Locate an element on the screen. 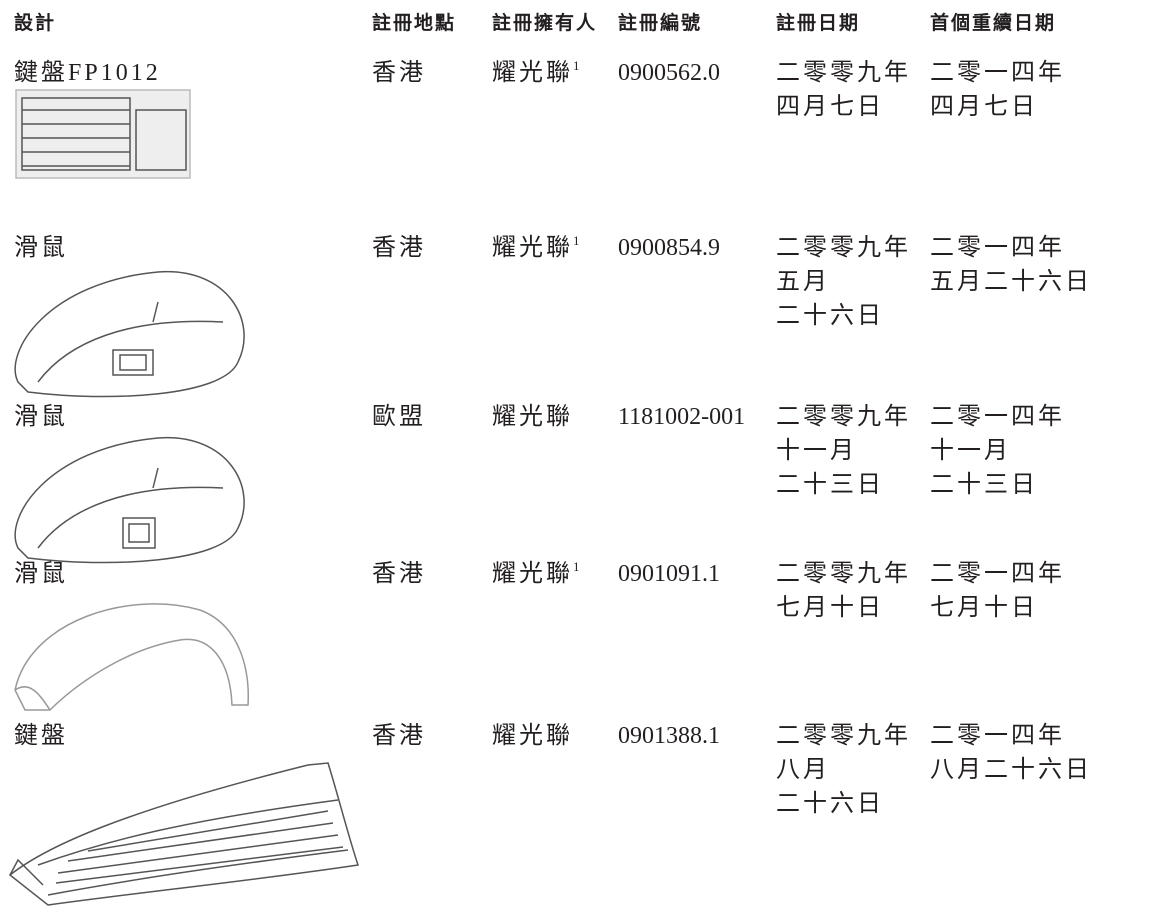 The width and height of the screenshot is (1160, 912). registration-date-line: 七月十日 is located at coordinates (830, 608).